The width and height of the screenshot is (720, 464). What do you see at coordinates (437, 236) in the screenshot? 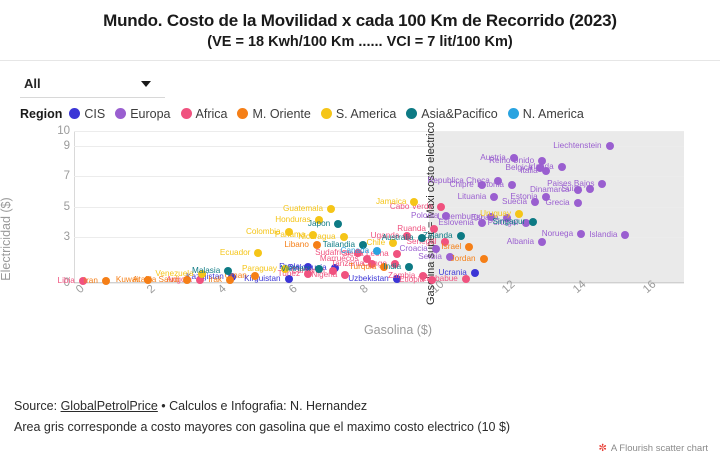
I see `point-label: Zelanda` at bounding box center [437, 236].